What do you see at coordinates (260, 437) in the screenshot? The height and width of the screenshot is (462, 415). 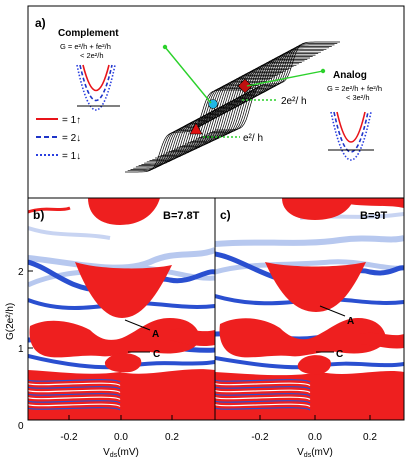 I see `x-tick-c-neg: -0.2` at bounding box center [260, 437].